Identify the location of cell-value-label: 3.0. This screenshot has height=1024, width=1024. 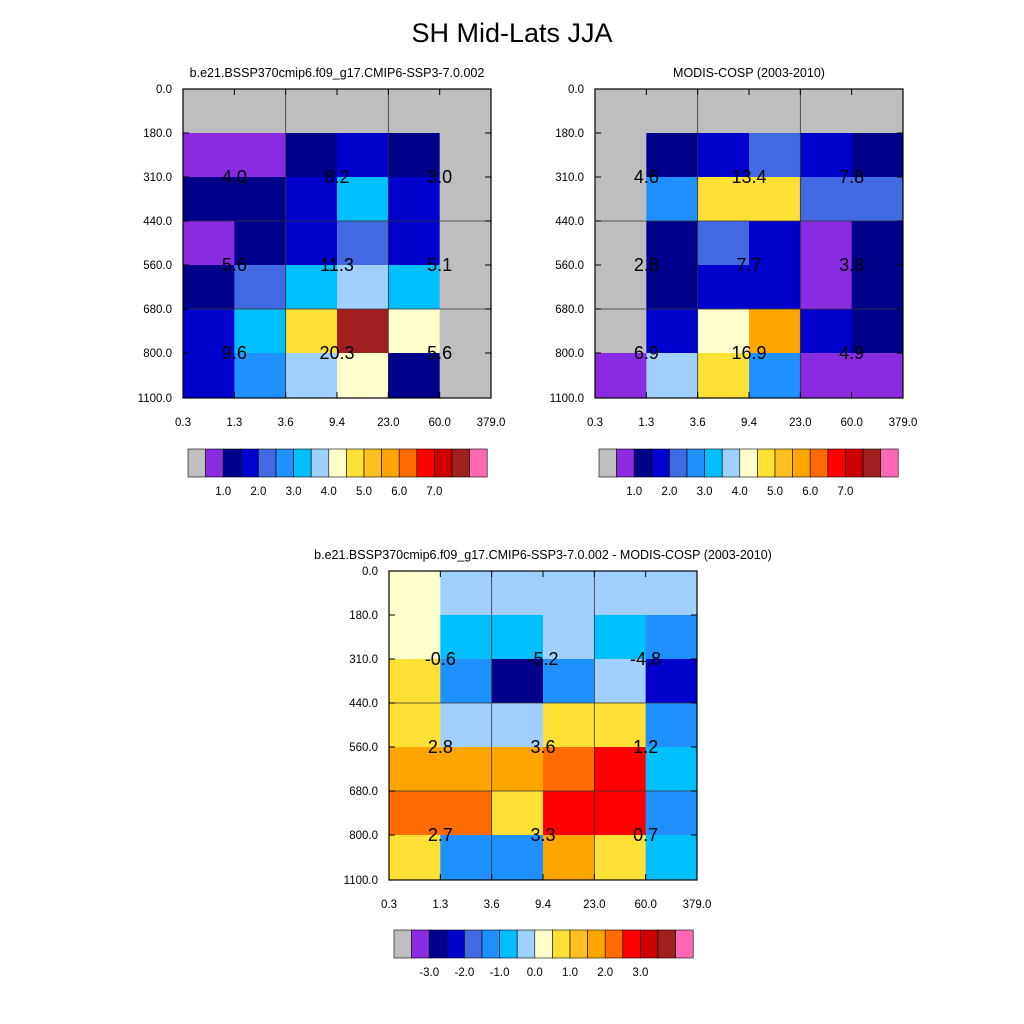
(439, 177).